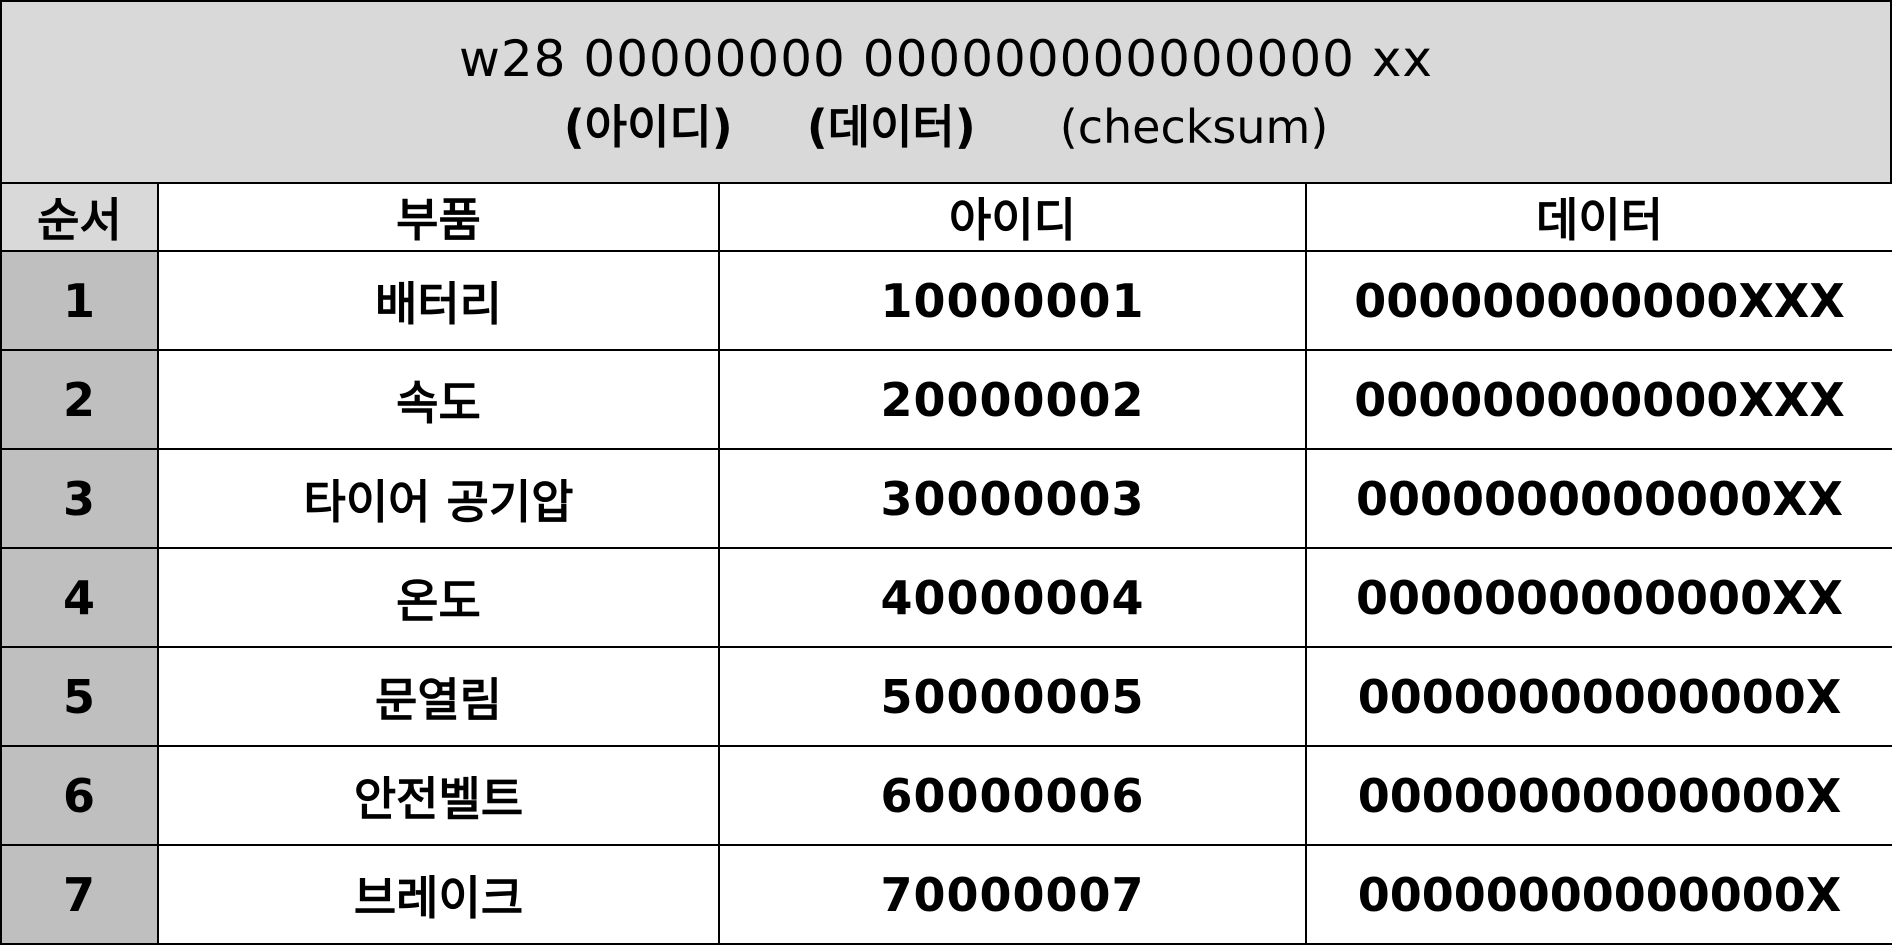  Describe the element at coordinates (1012, 217) in the screenshot. I see `column-header-id: 아이디` at that location.